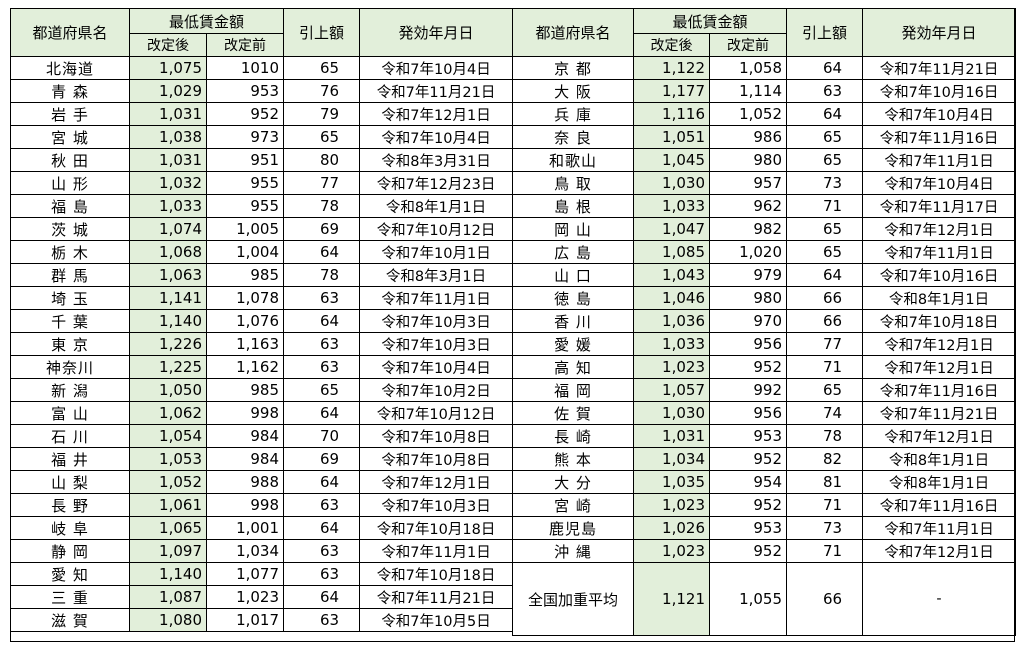  I want to click on wage-after: 1,033, so click(671, 344).